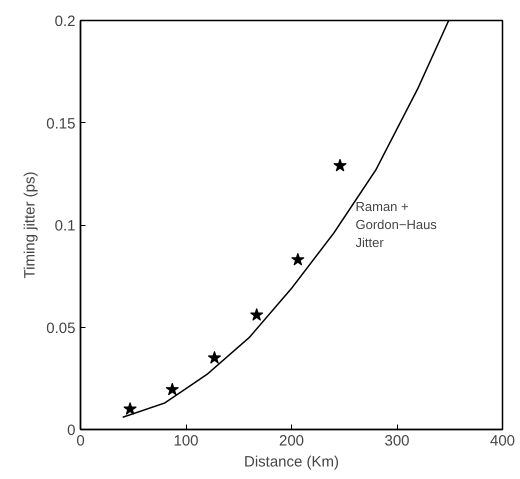 The image size is (520, 479). I want to click on y-tick-label: 0, so click(71, 430).